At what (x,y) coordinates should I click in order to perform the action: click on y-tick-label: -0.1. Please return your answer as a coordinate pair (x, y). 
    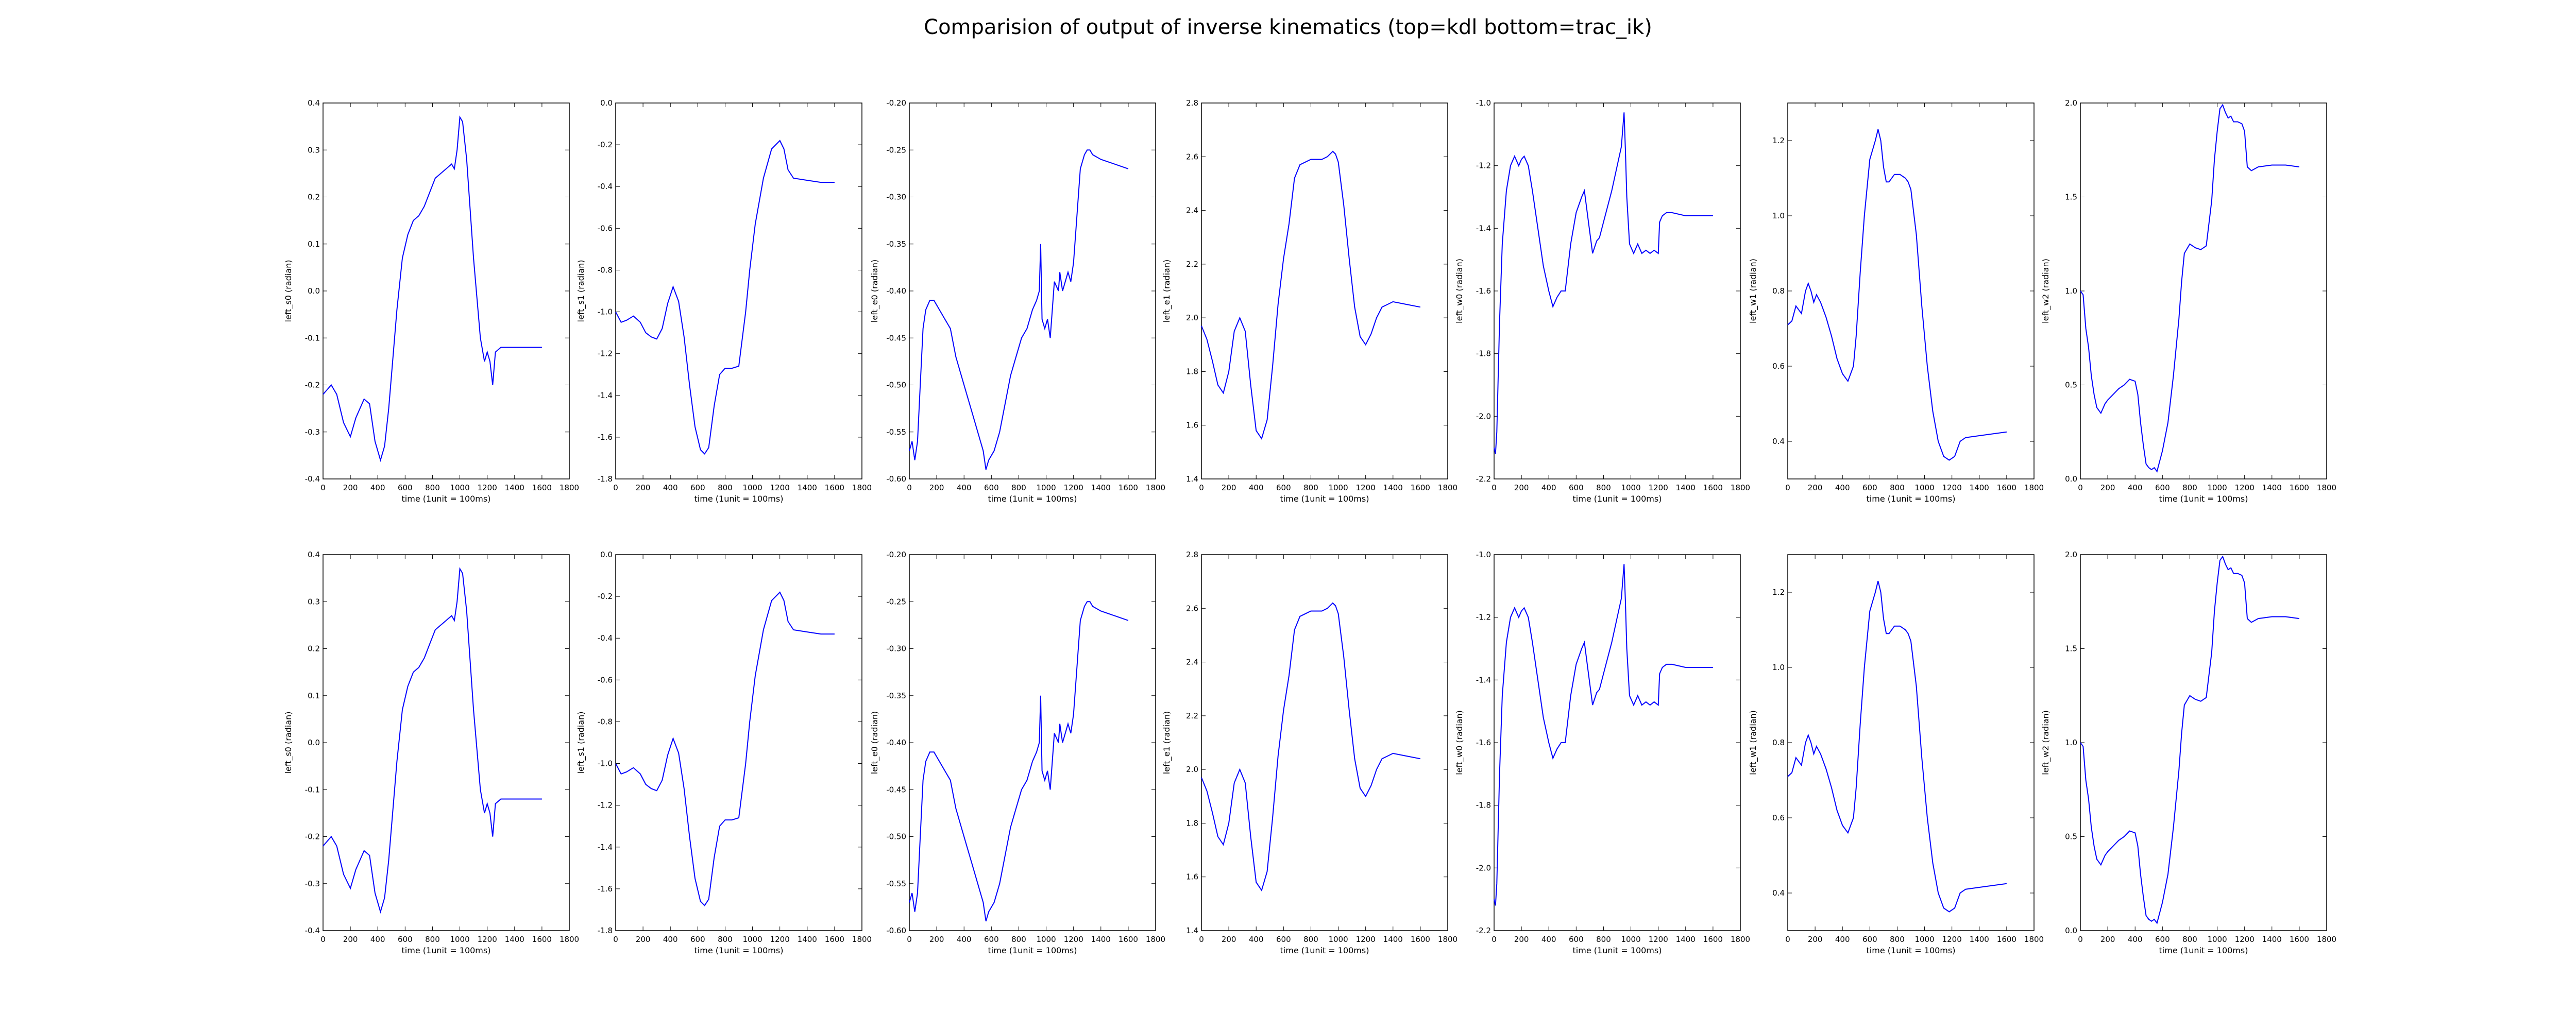
    Looking at the image, I should click on (312, 789).